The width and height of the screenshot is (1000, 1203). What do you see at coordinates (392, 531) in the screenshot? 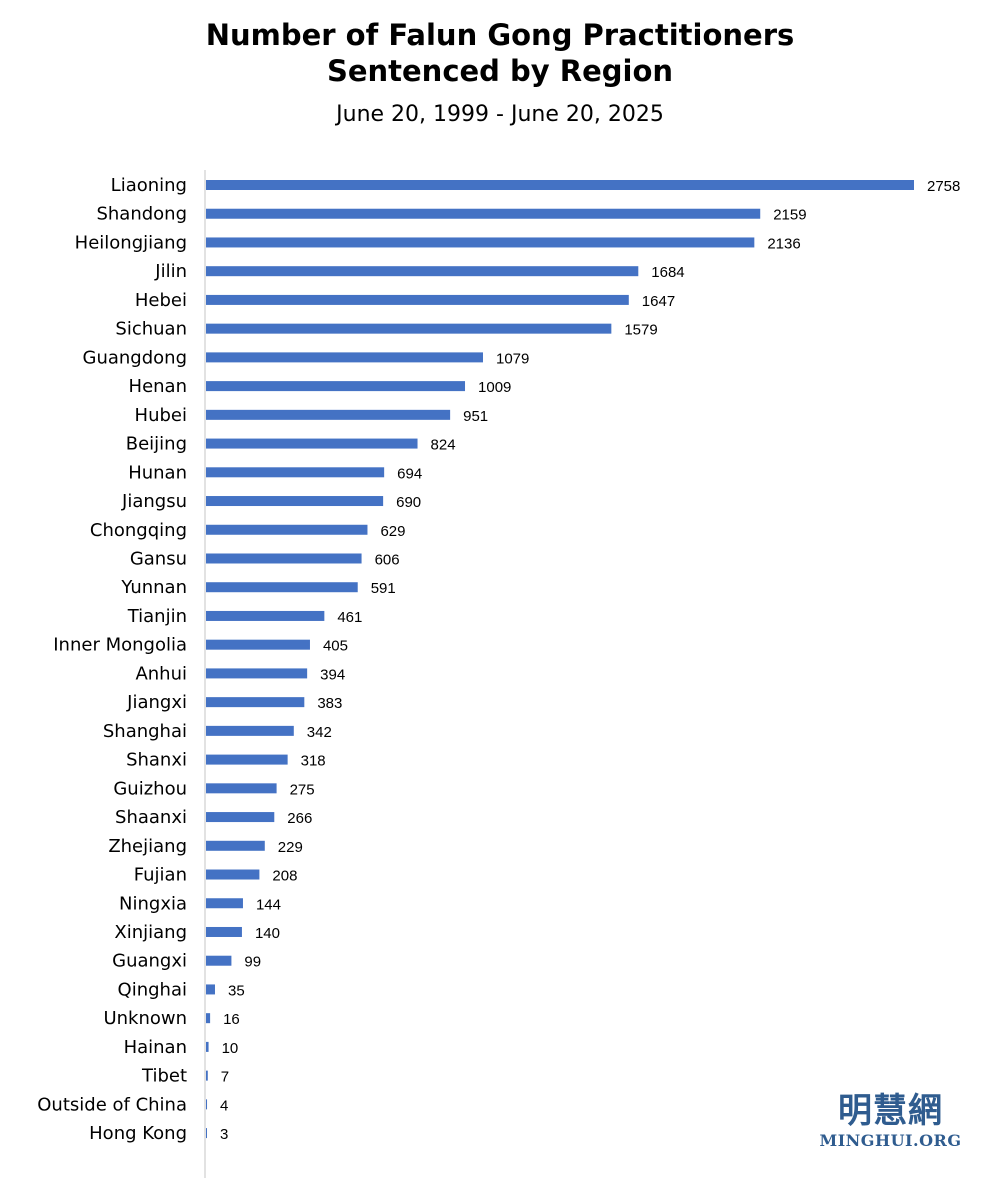
I see `bar-value-label: 629` at bounding box center [392, 531].